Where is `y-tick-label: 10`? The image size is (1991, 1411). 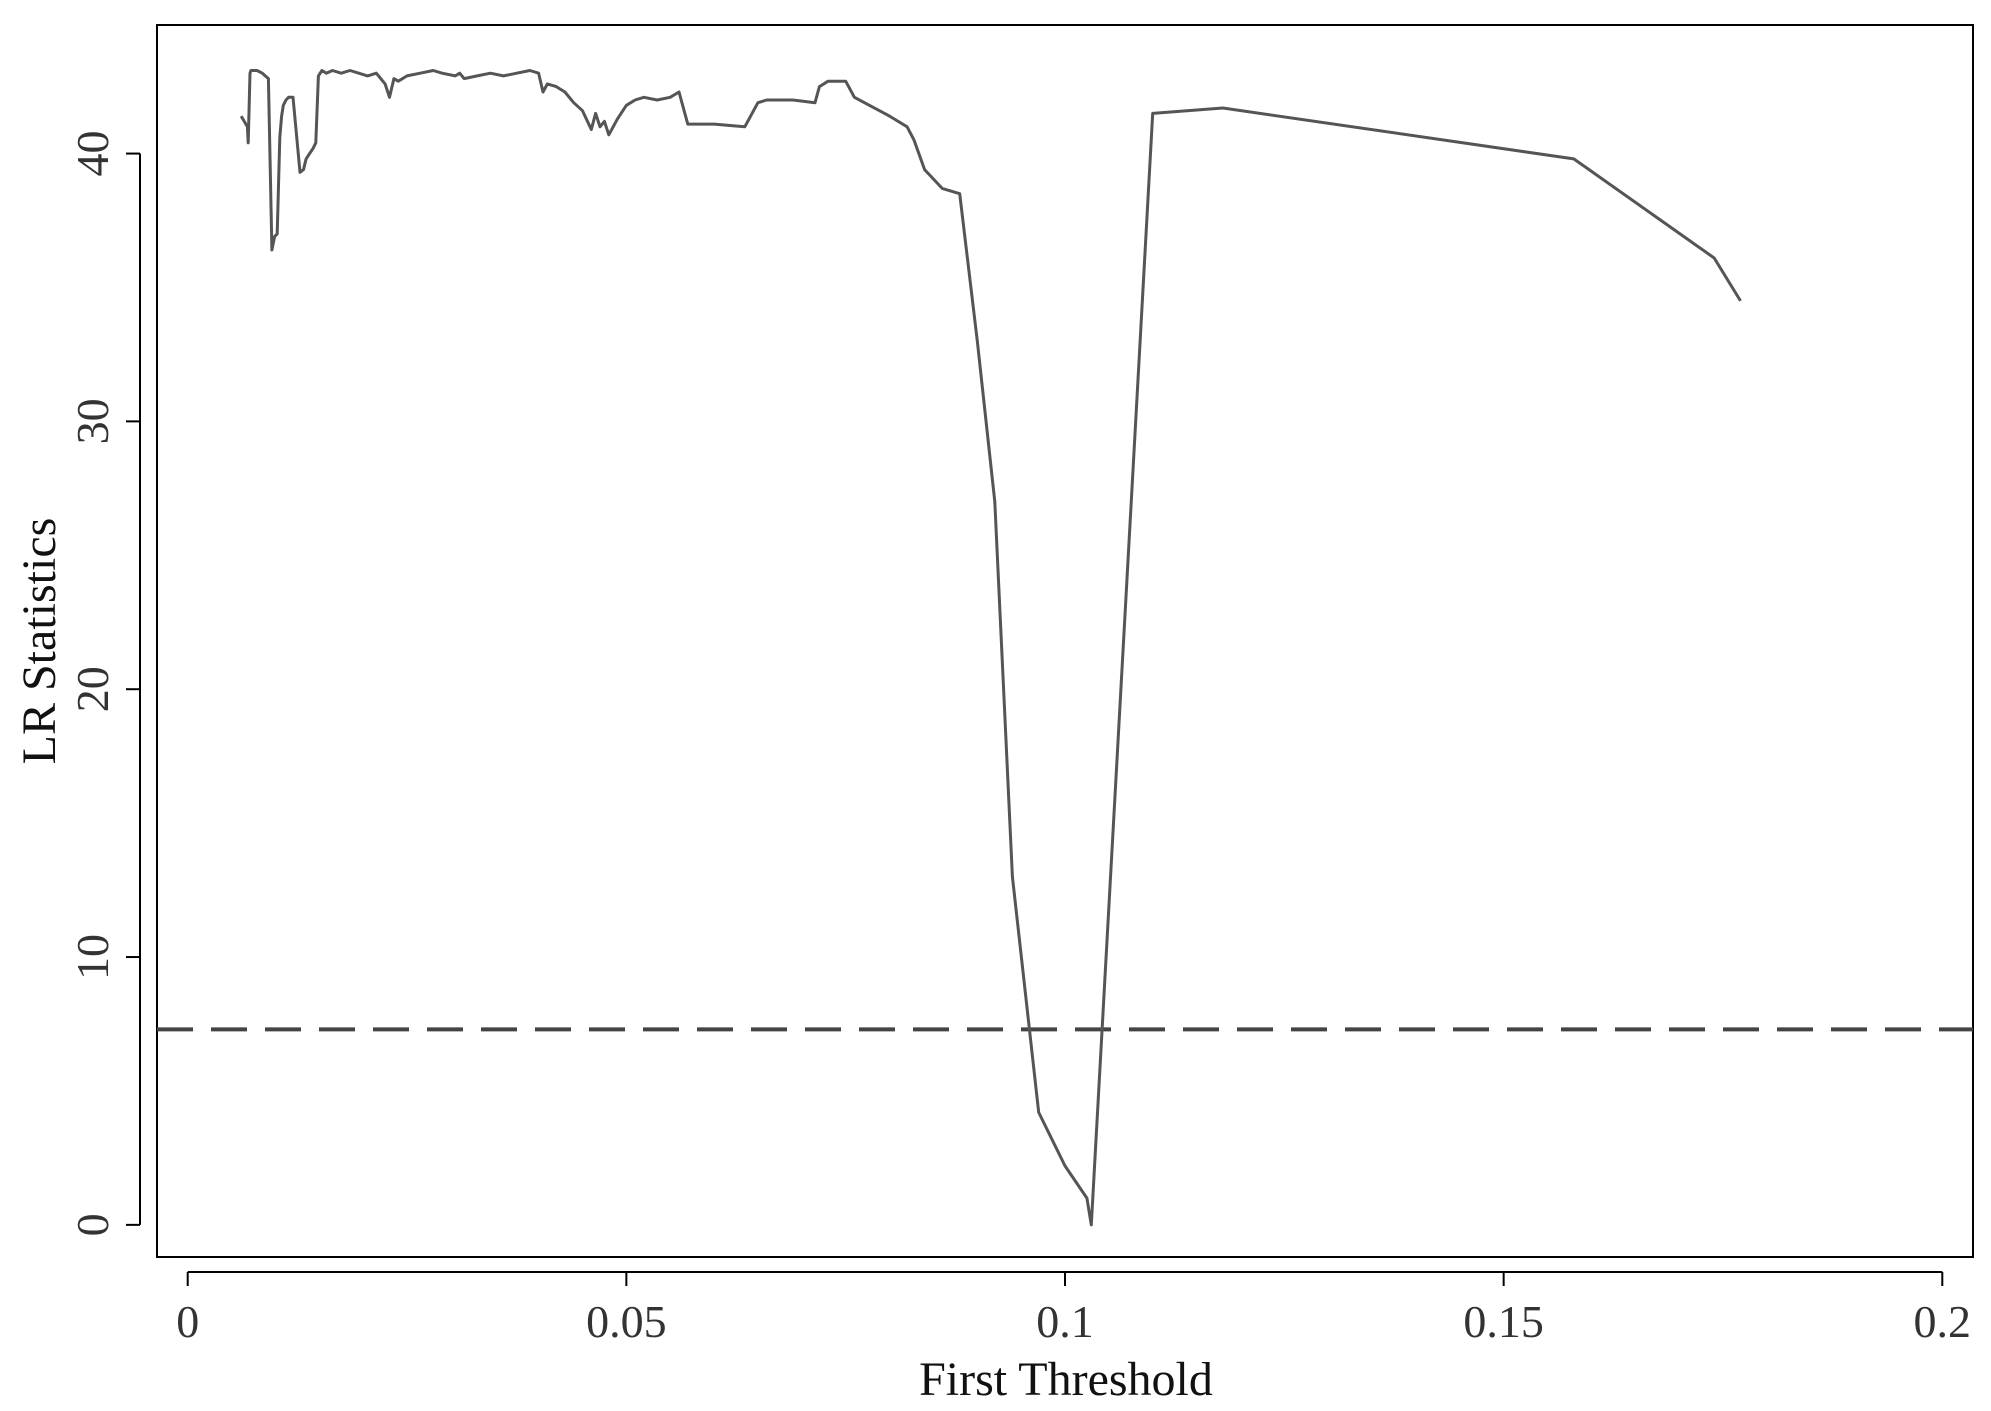 y-tick-label: 10 is located at coordinates (92, 957).